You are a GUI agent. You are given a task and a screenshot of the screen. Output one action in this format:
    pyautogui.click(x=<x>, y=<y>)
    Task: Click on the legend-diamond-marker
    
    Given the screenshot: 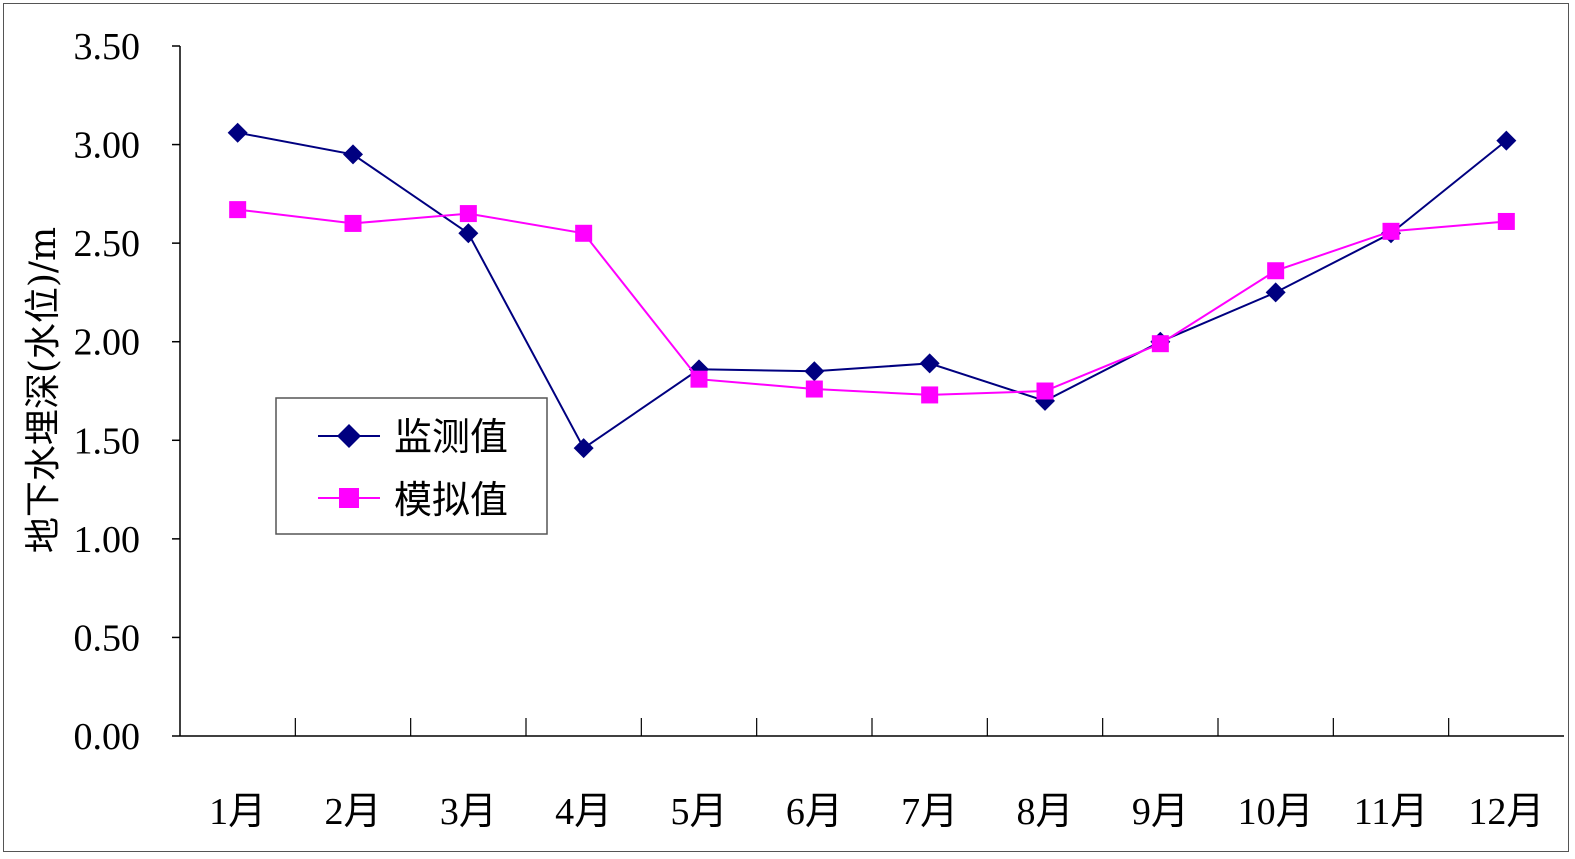 What is the action you would take?
    pyautogui.click(x=349, y=436)
    